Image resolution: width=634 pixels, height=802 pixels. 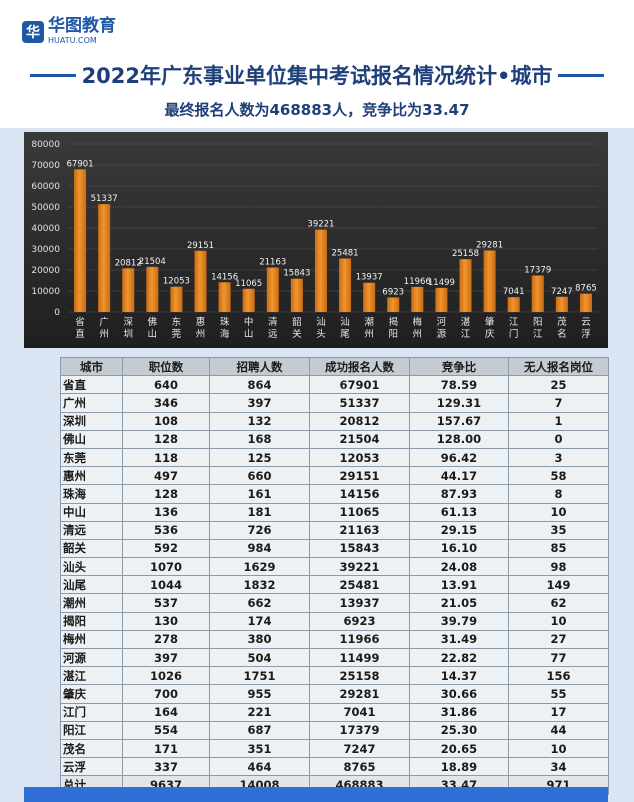 What do you see at coordinates (459, 421) in the screenshot?
I see `table-cell: 157.67` at bounding box center [459, 421].